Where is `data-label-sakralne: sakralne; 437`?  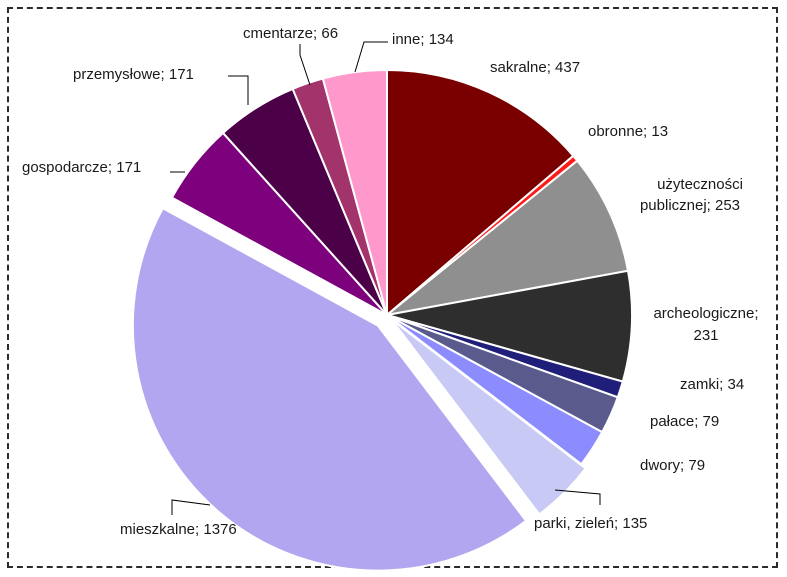
data-label-sakralne: sakralne; 437 is located at coordinates (535, 67).